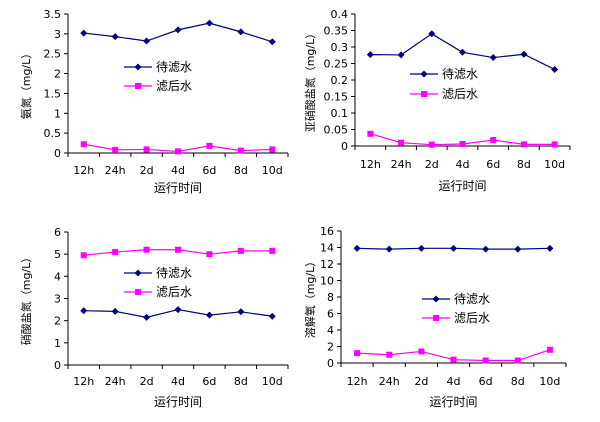 Image resolution: width=600 pixels, height=422 pixels. What do you see at coordinates (340, 14) in the screenshot?
I see `y-tick-label: 0.4` at bounding box center [340, 14].